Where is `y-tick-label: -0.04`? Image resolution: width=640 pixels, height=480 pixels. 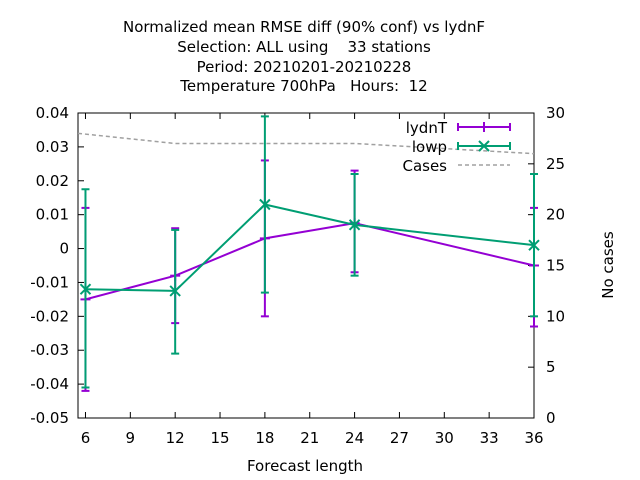 y-tick-label: -0.04 is located at coordinates (49, 384).